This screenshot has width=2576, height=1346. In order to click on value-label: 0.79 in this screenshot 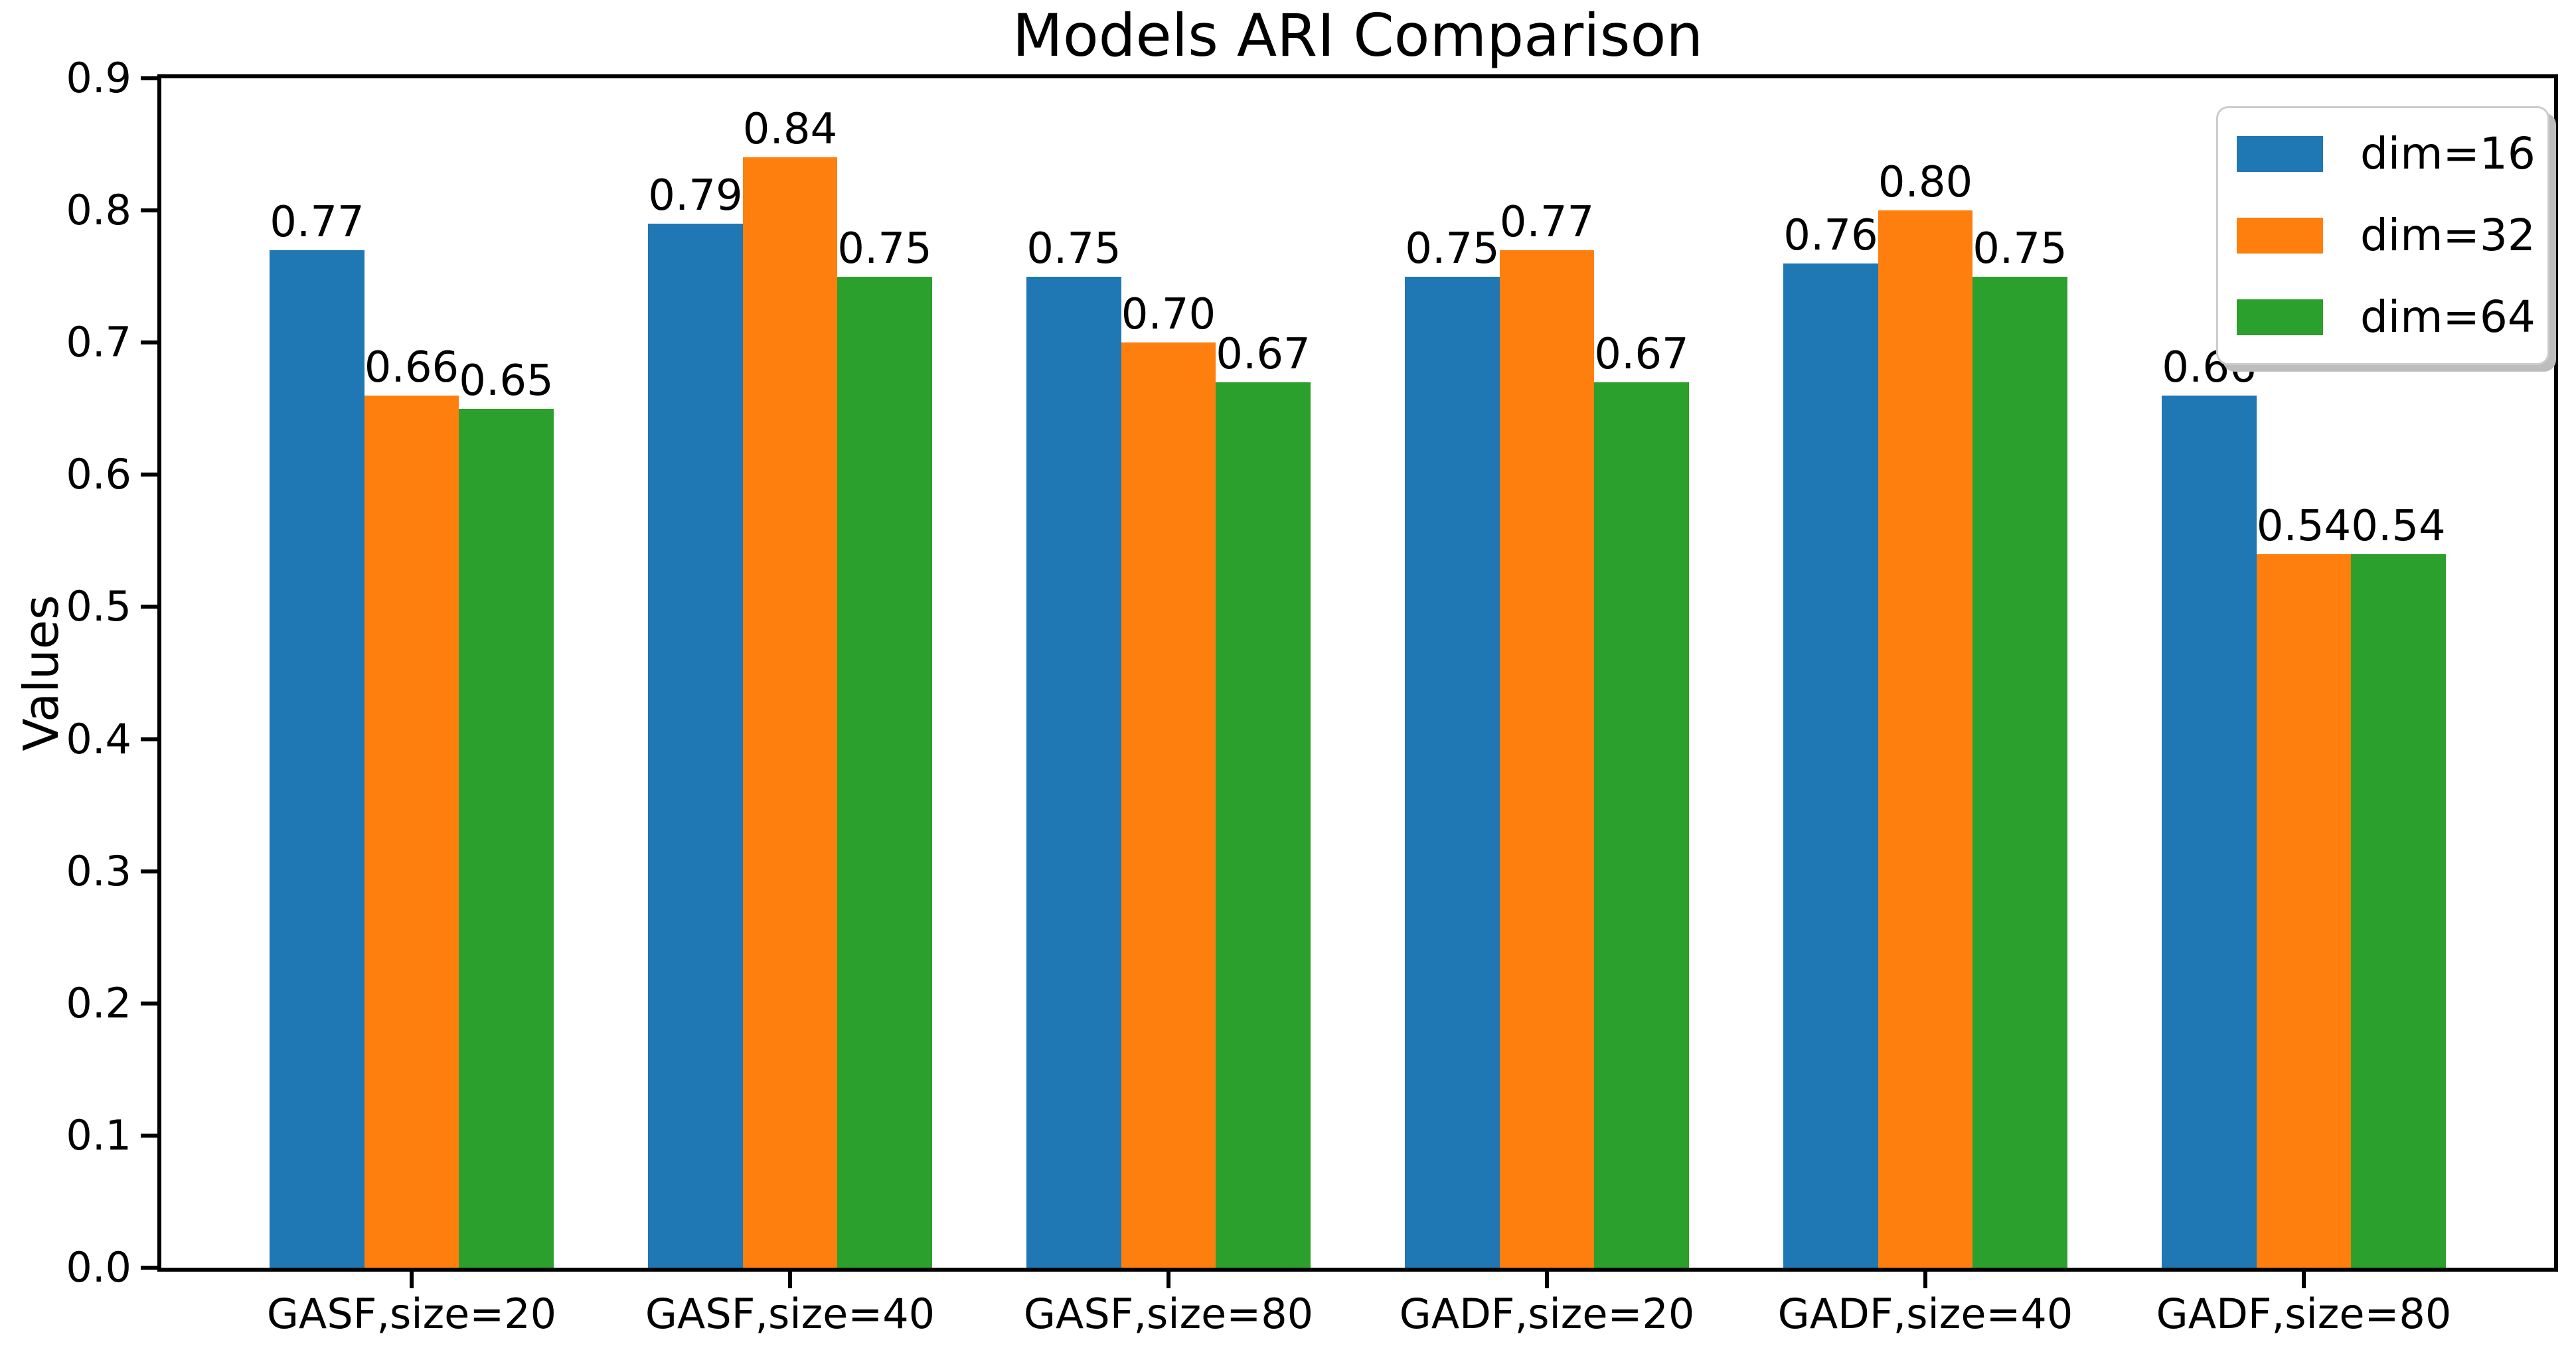, I will do `click(695, 196)`.